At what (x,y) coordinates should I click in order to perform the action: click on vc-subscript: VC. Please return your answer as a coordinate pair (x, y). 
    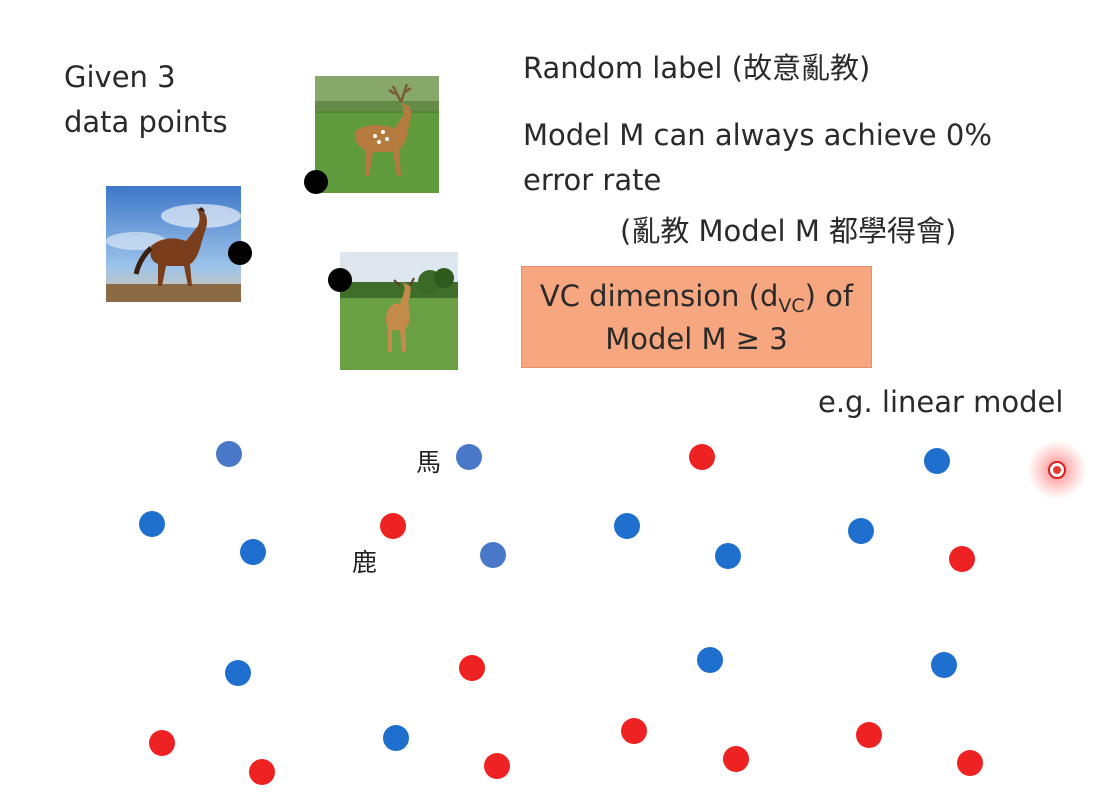
    Looking at the image, I should click on (791, 306).